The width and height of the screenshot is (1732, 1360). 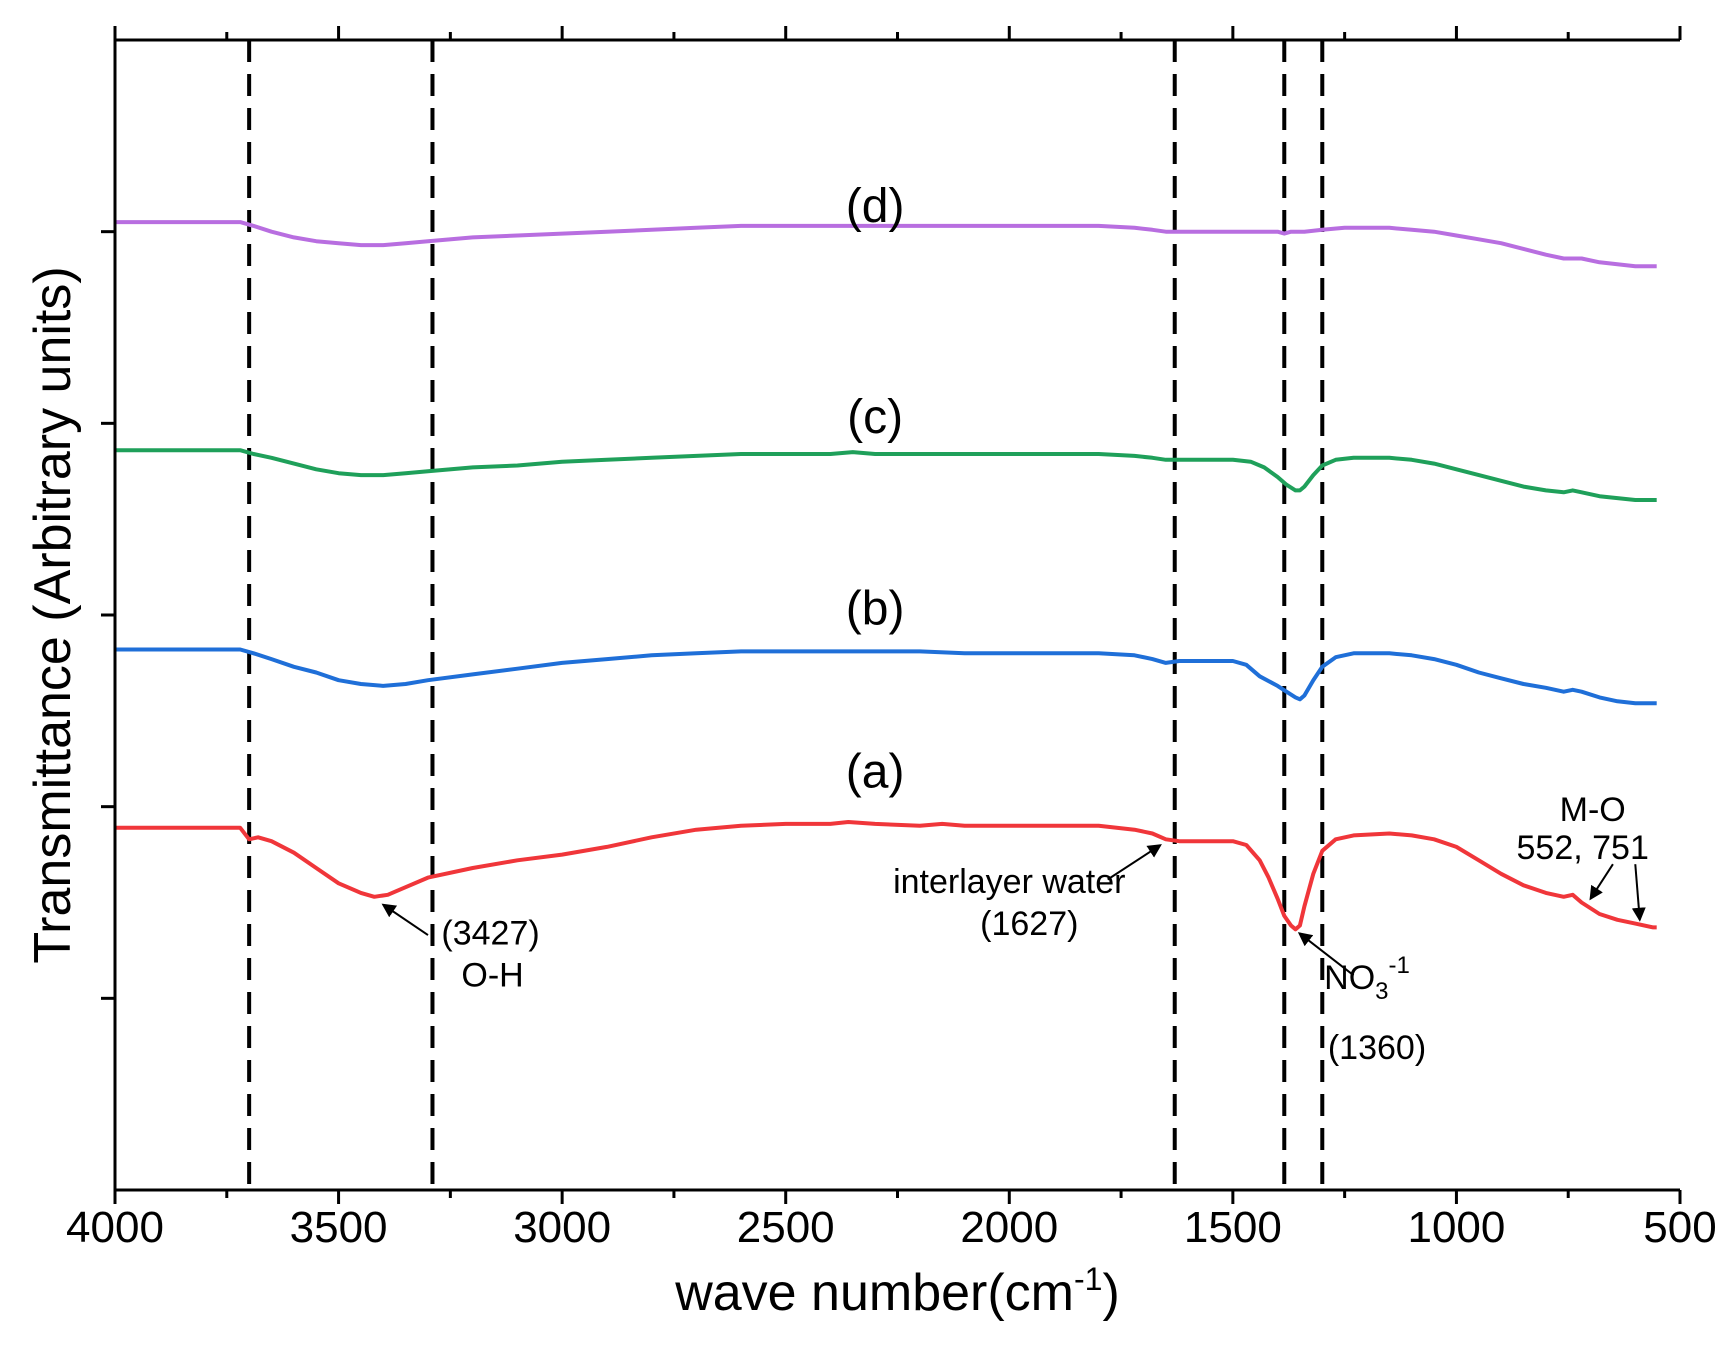 What do you see at coordinates (492, 976) in the screenshot?
I see `oh-label-2: O-H` at bounding box center [492, 976].